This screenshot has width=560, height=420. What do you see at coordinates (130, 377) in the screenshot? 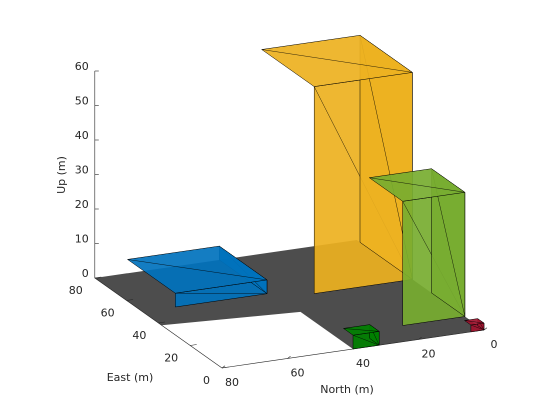
I see `y-axis-label: East (m)` at bounding box center [130, 377].